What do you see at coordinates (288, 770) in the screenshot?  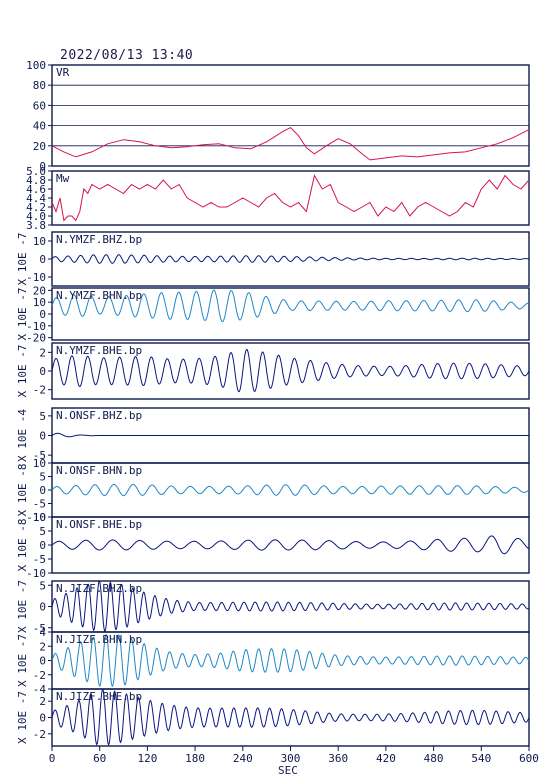 I see `x-axis-label: SEC` at bounding box center [288, 770].